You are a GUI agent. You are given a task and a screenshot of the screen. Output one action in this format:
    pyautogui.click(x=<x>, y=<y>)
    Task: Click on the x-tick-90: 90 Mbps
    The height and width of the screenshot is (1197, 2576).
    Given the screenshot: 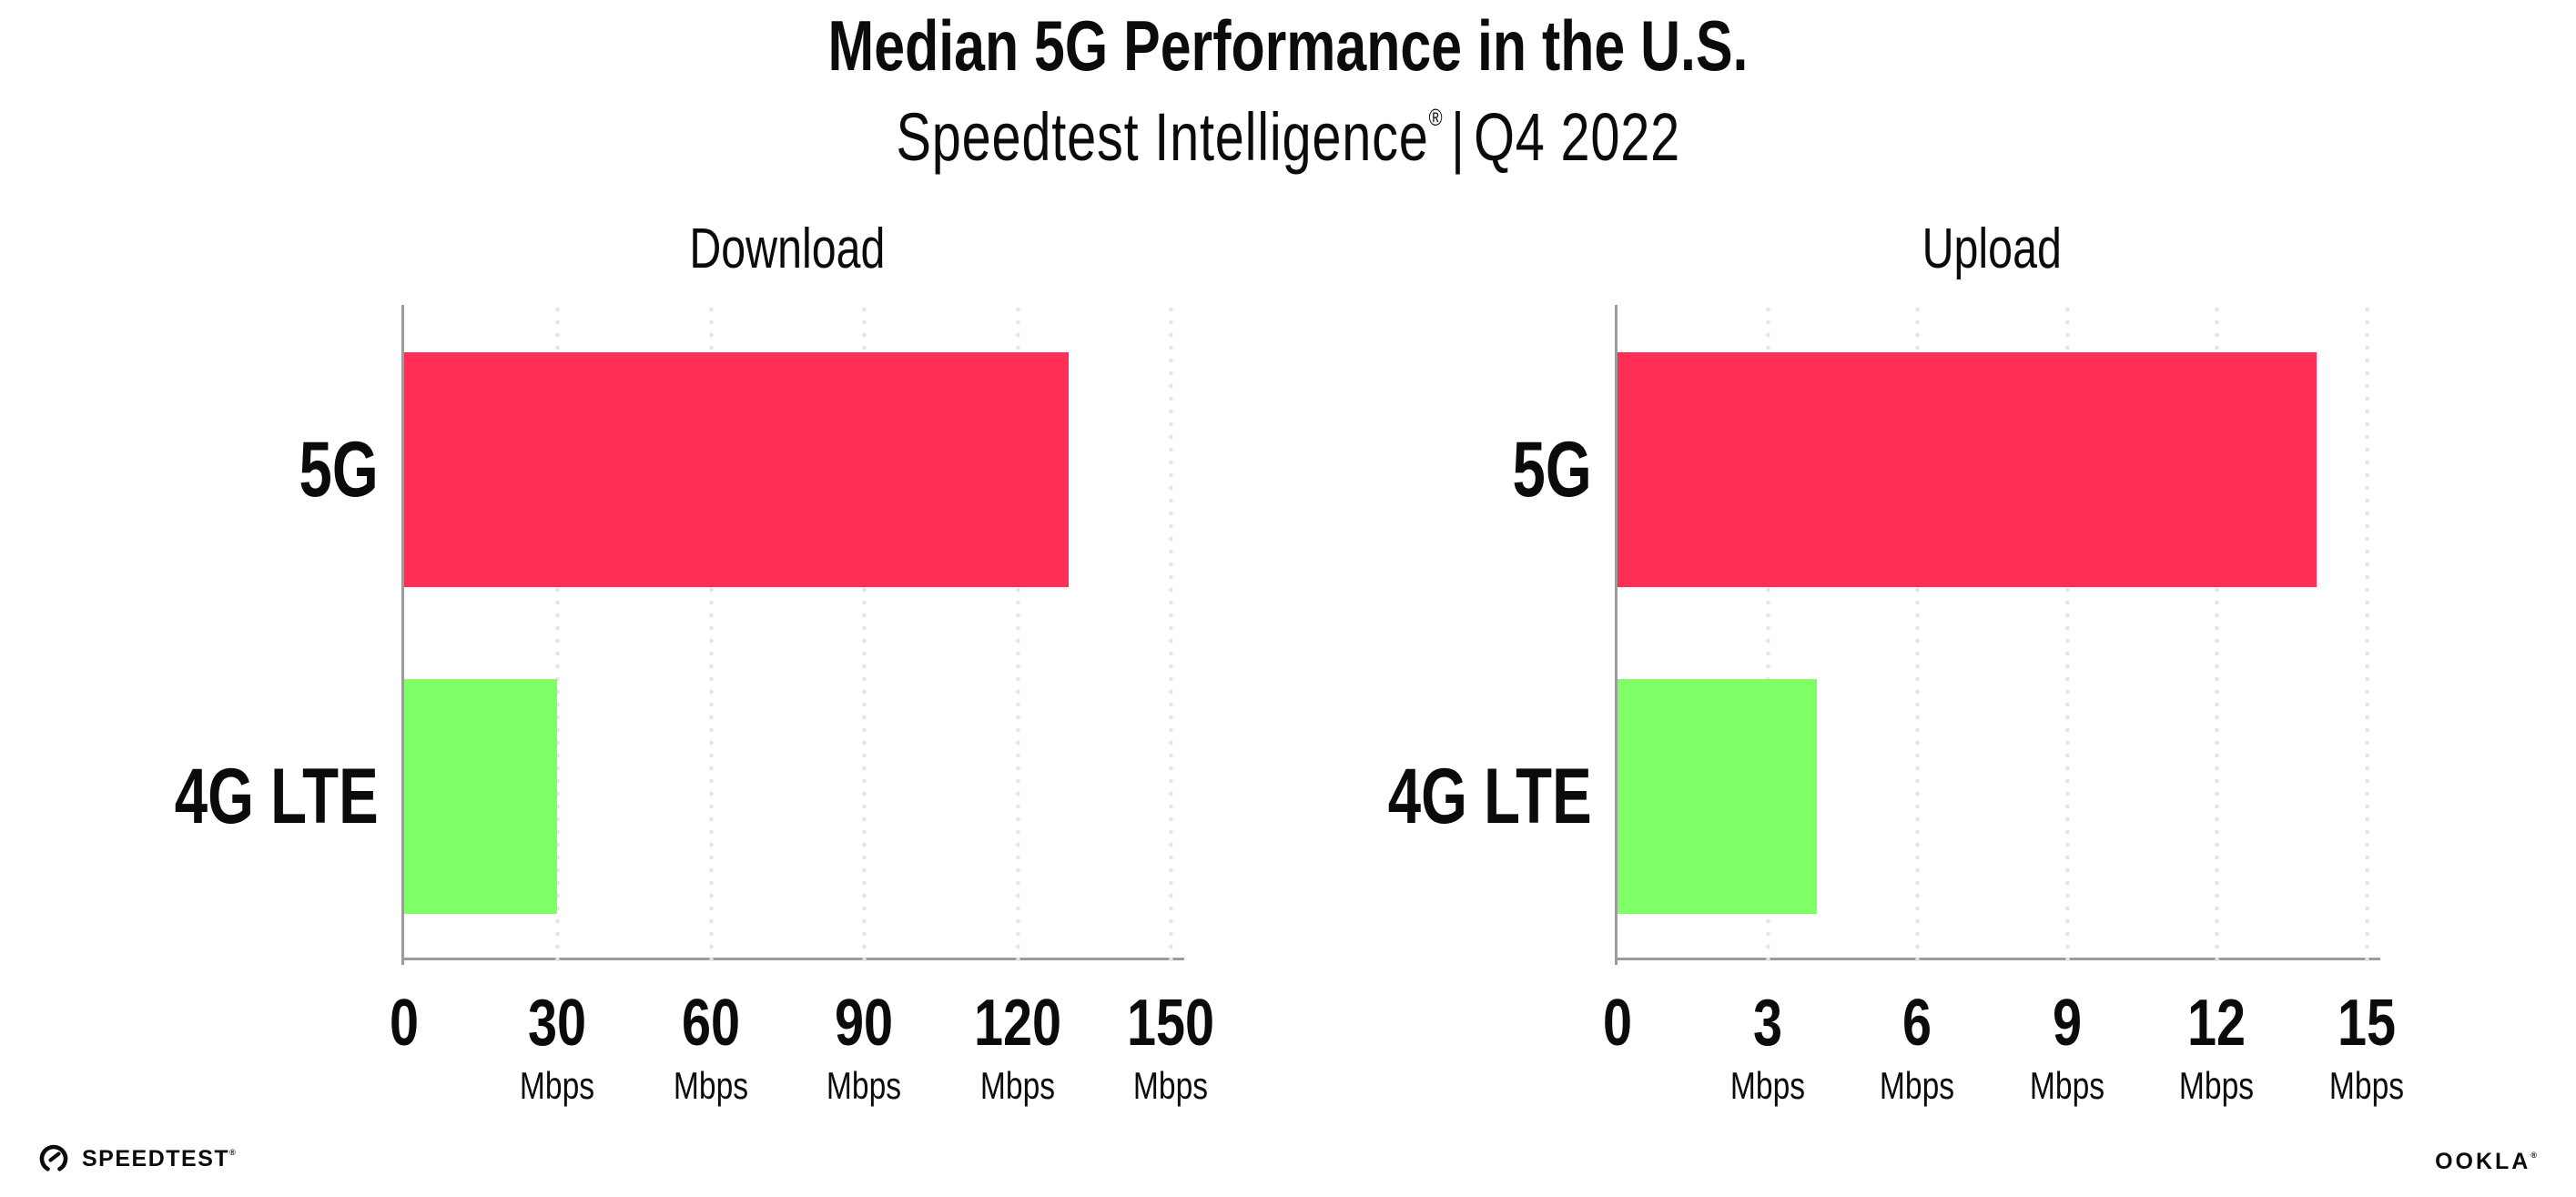 What is the action you would take?
    pyautogui.click(x=863, y=1031)
    